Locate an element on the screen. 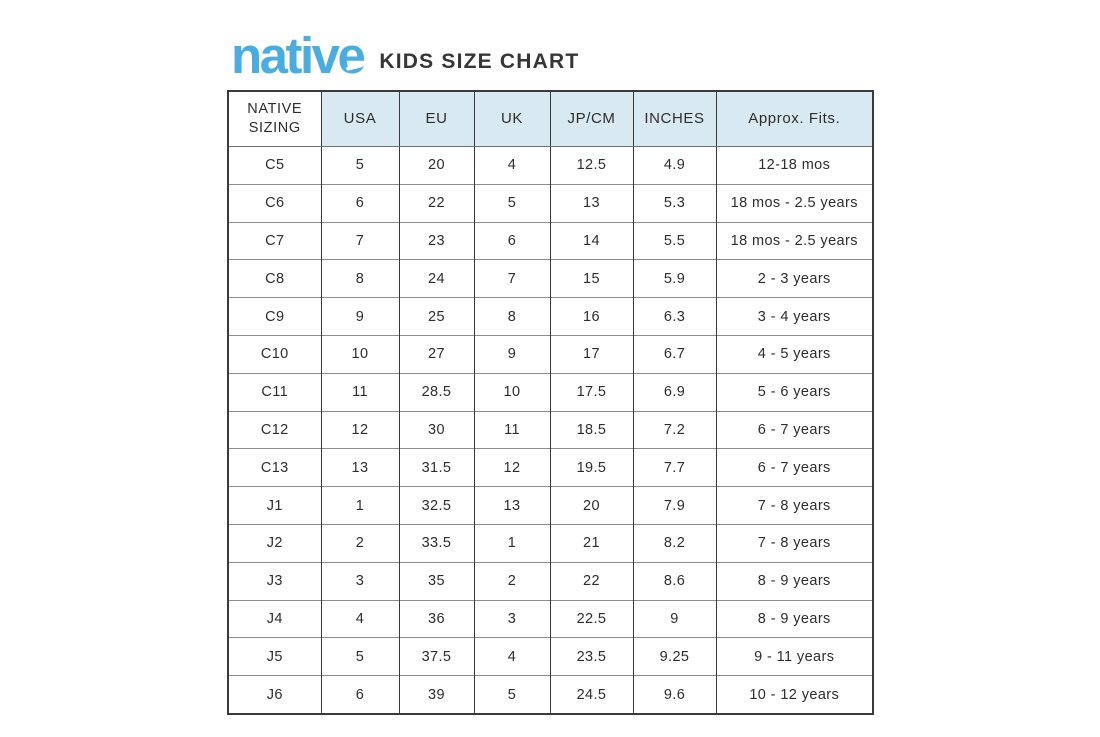 The image size is (1100, 737). table-cell: 9 - 11 years is located at coordinates (794, 656).